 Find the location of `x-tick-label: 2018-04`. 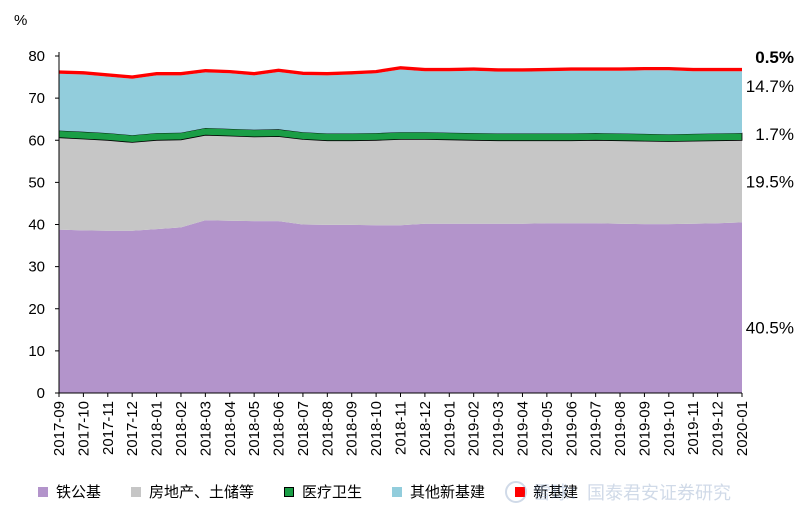

x-tick-label: 2018-04 is located at coordinates (230, 428).